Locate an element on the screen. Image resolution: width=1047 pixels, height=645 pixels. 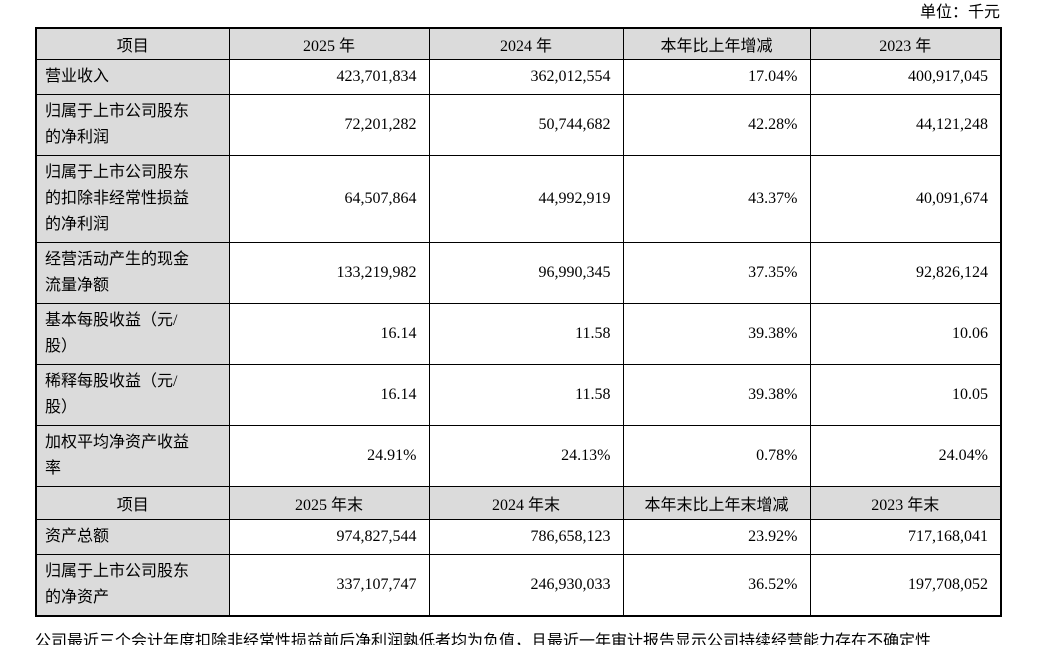
annual-header-row: 项目 2025 年 2024 年 本年比上年增减 2023 年 is located at coordinates (518, 43).